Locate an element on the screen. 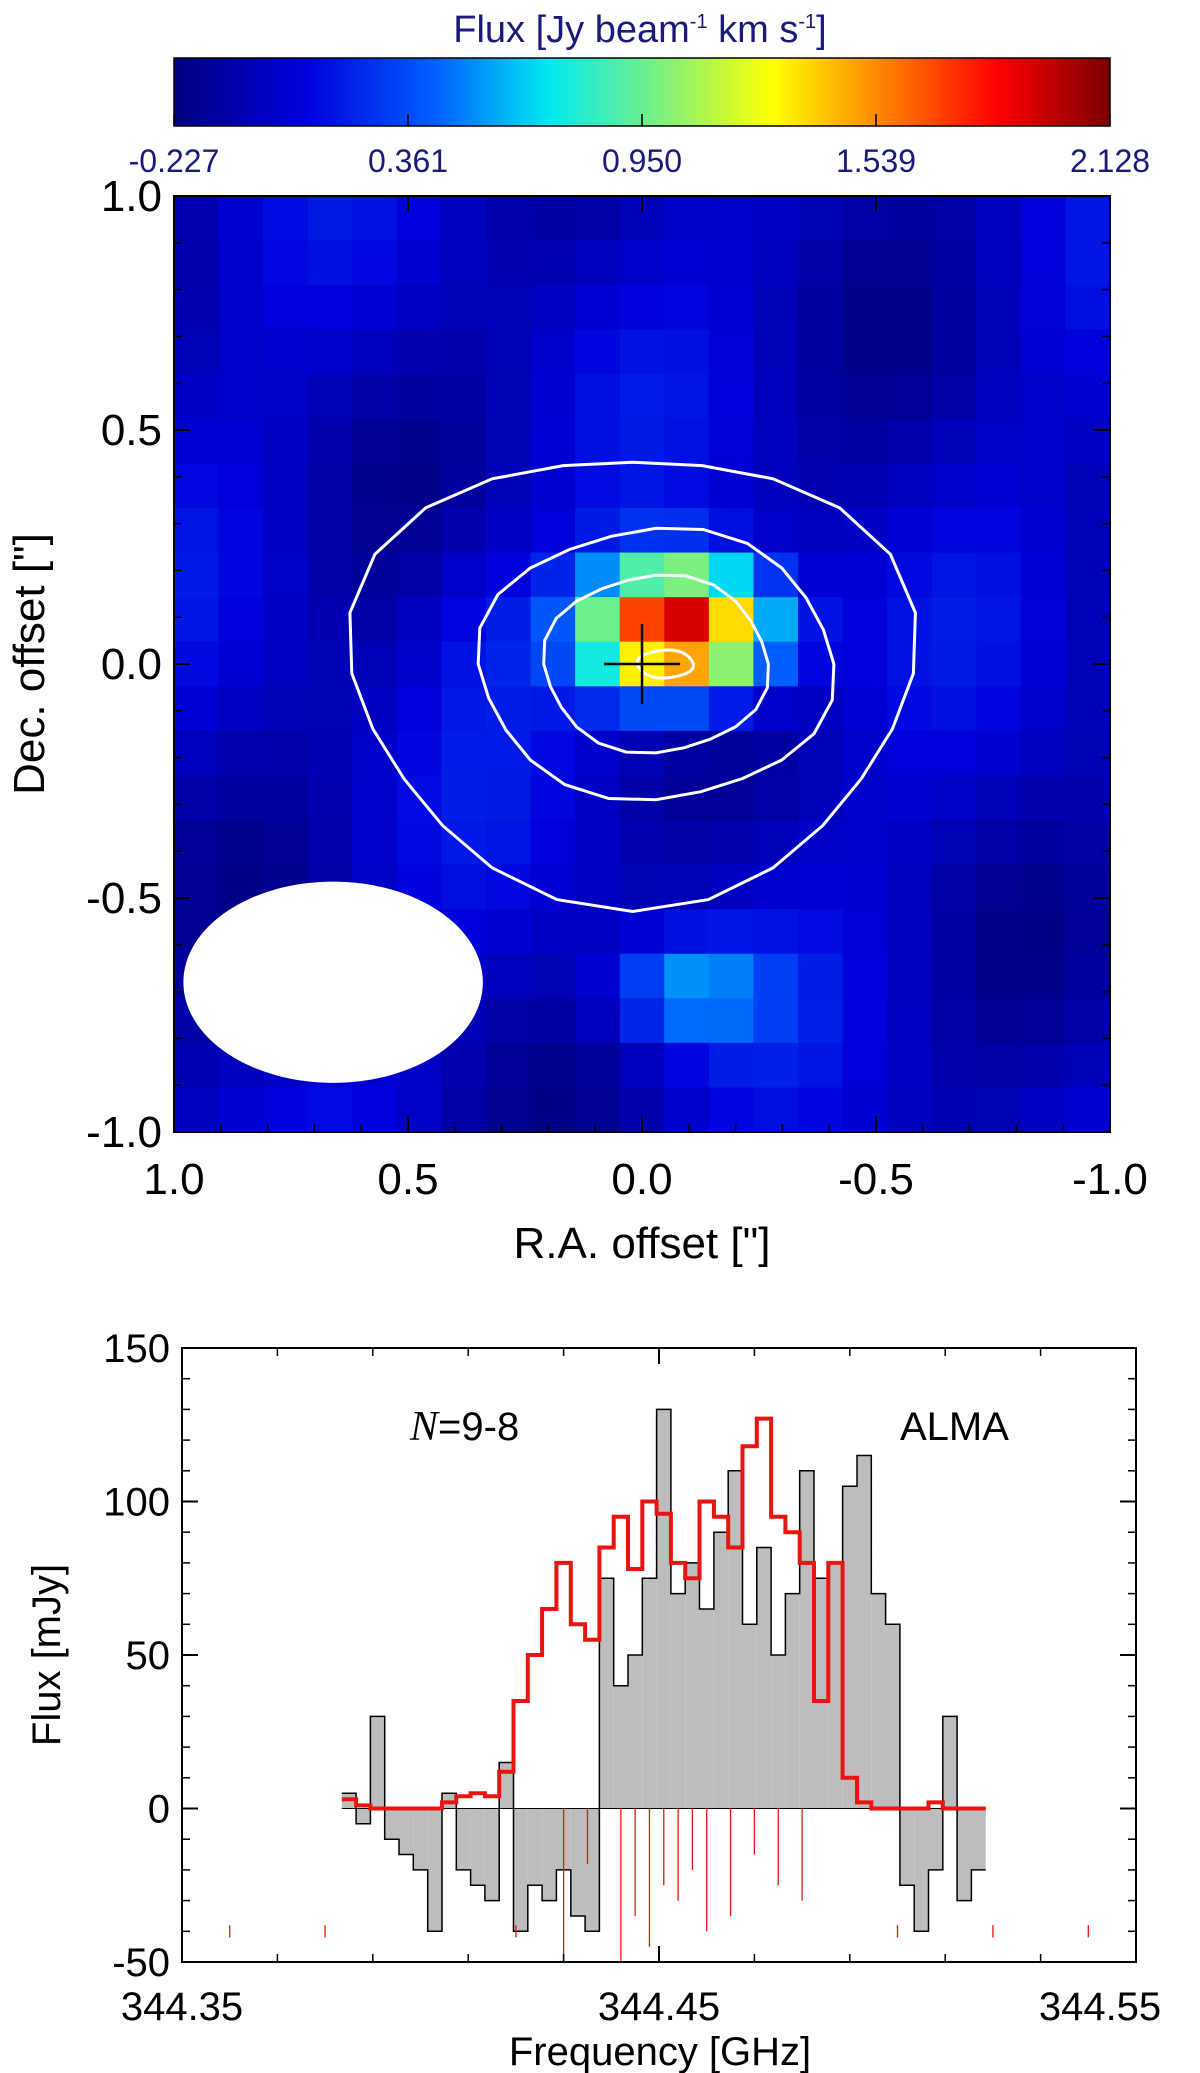 This screenshot has height=2073, width=1200. spectrum-x-tick-label: 344.35 is located at coordinates (182, 2007).